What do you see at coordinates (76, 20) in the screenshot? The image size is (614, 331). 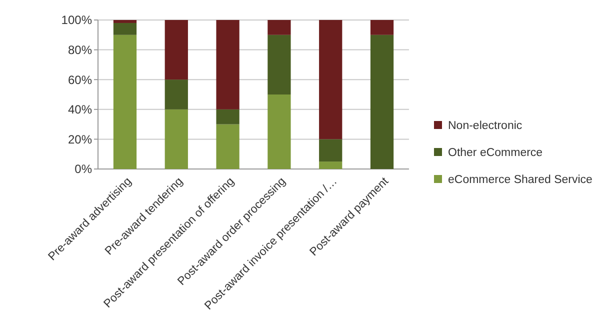 I see `y-tick-label: 100%` at bounding box center [76, 20].